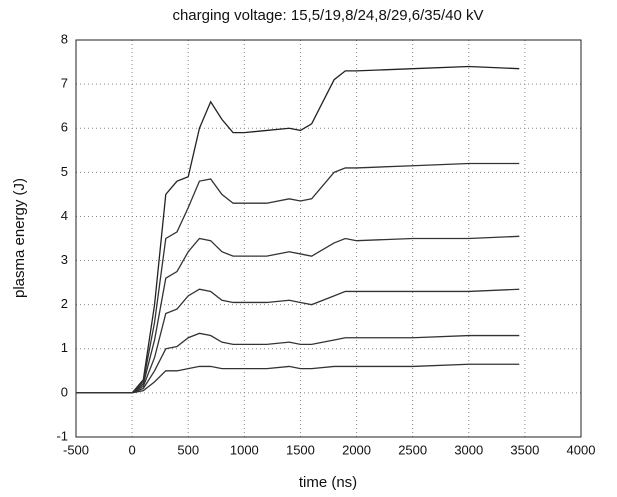 The image size is (617, 497). Describe the element at coordinates (581, 449) in the screenshot. I see `x-tick-label: 4000` at that location.